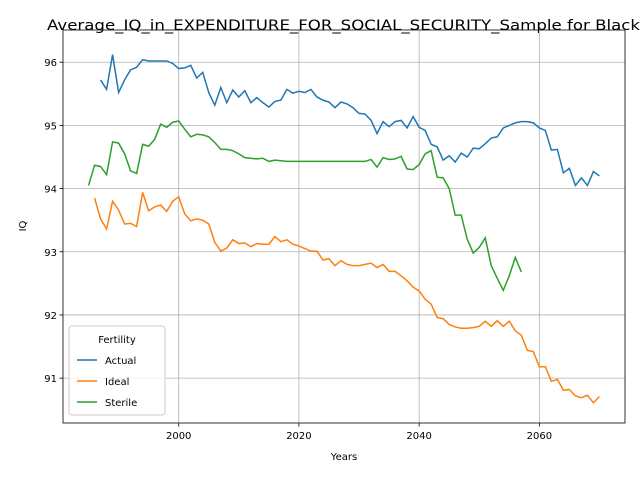  Describe the element at coordinates (298, 436) in the screenshot. I see `x-tick-label: 2020` at that location.